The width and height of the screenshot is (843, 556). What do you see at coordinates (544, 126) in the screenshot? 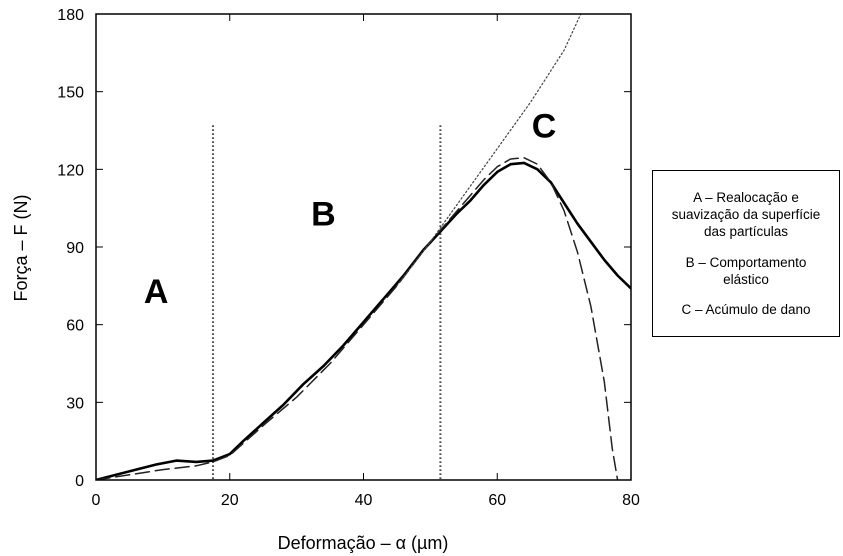
I see `region-label-c: C` at bounding box center [544, 126].